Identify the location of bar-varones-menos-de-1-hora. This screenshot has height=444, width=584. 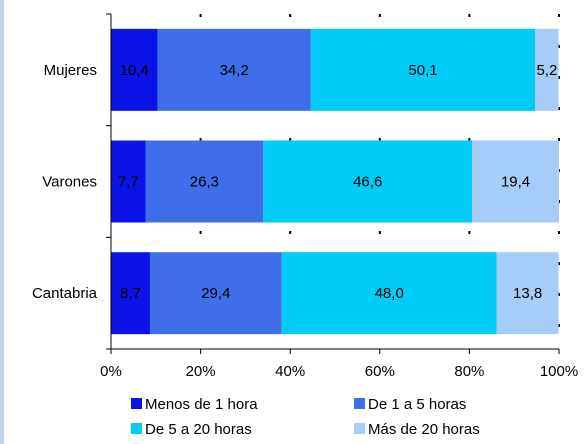
(128, 181).